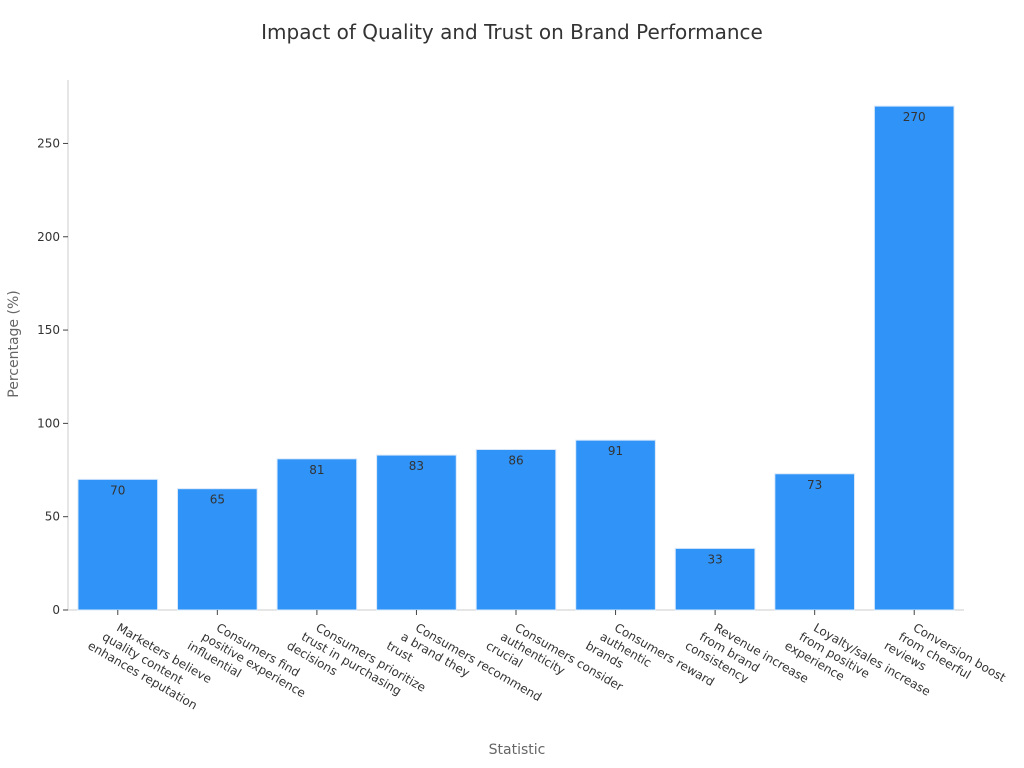 The image size is (1024, 768). I want to click on data-label: 65, so click(217, 500).